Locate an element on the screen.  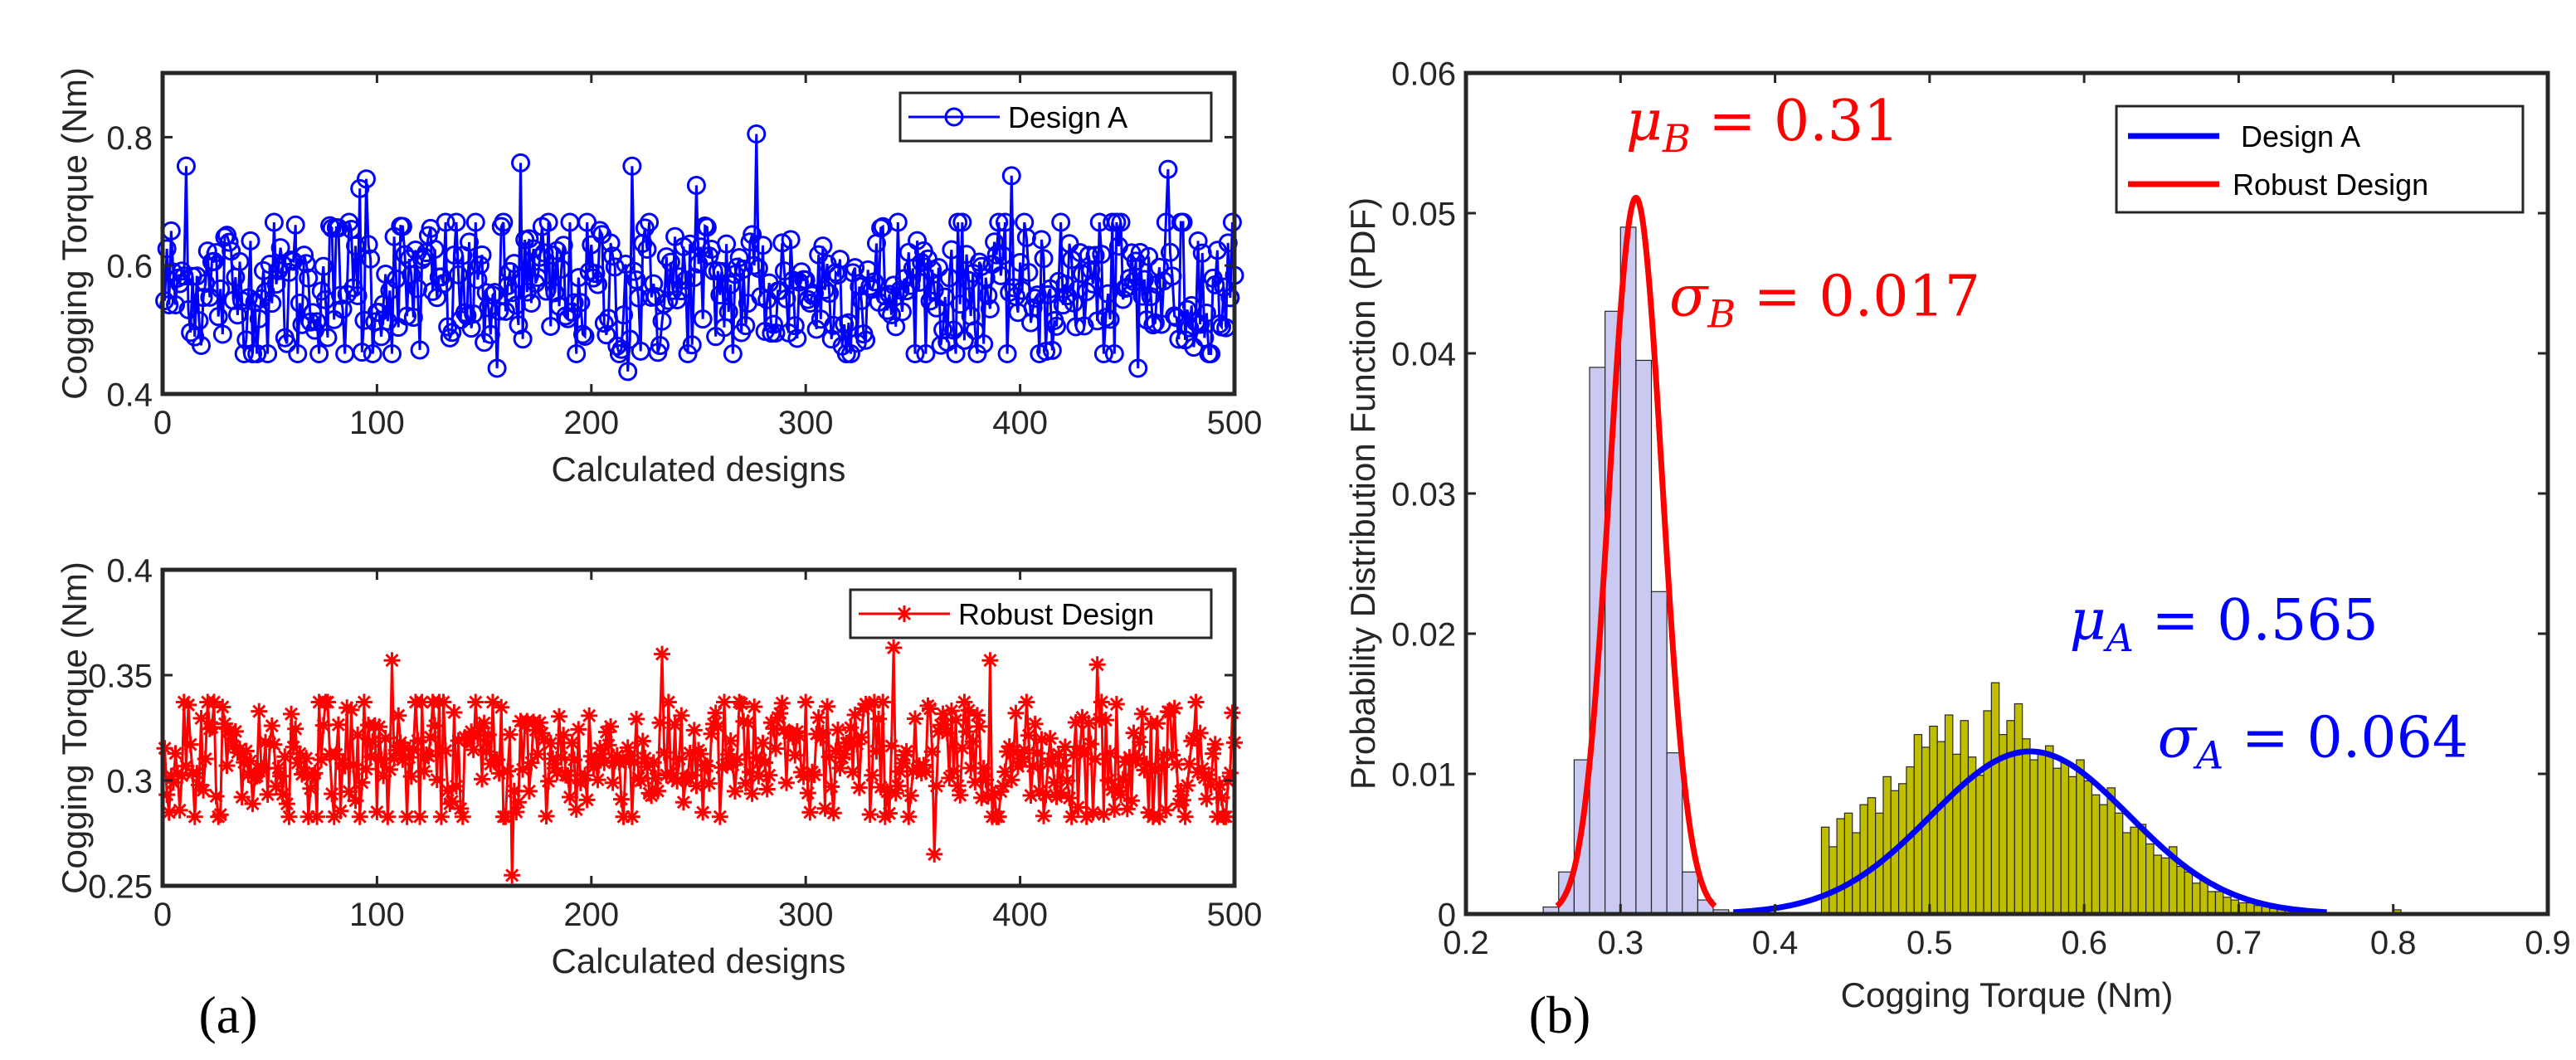
legend-label: Robust Design is located at coordinates (1056, 614).